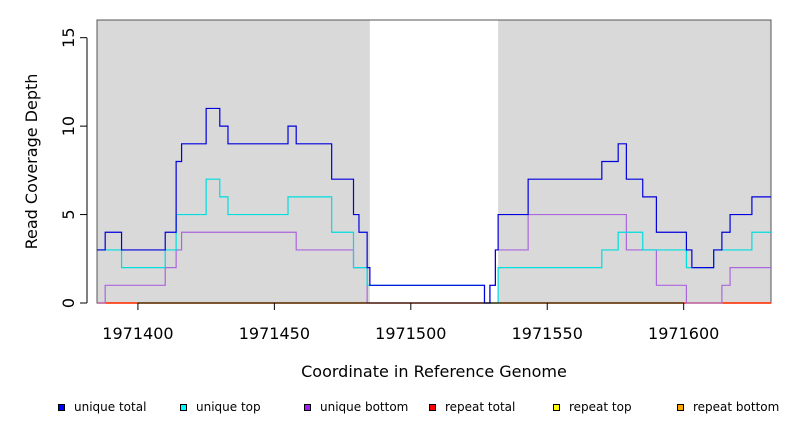  What do you see at coordinates (364, 407) in the screenshot?
I see `legend-label: unique bottom` at bounding box center [364, 407].